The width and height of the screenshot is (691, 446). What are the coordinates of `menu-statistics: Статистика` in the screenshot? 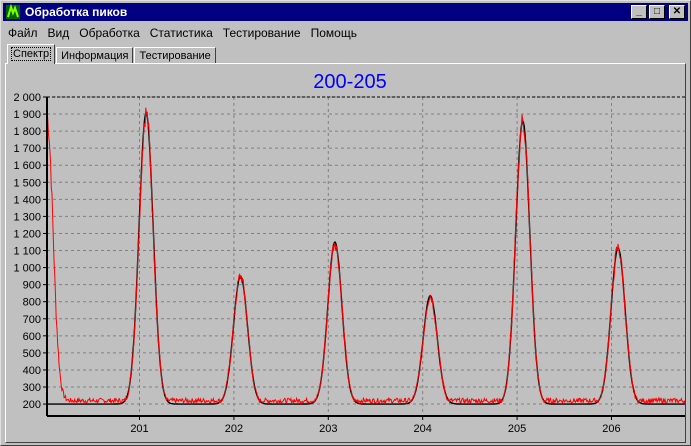 It's located at (181, 32).